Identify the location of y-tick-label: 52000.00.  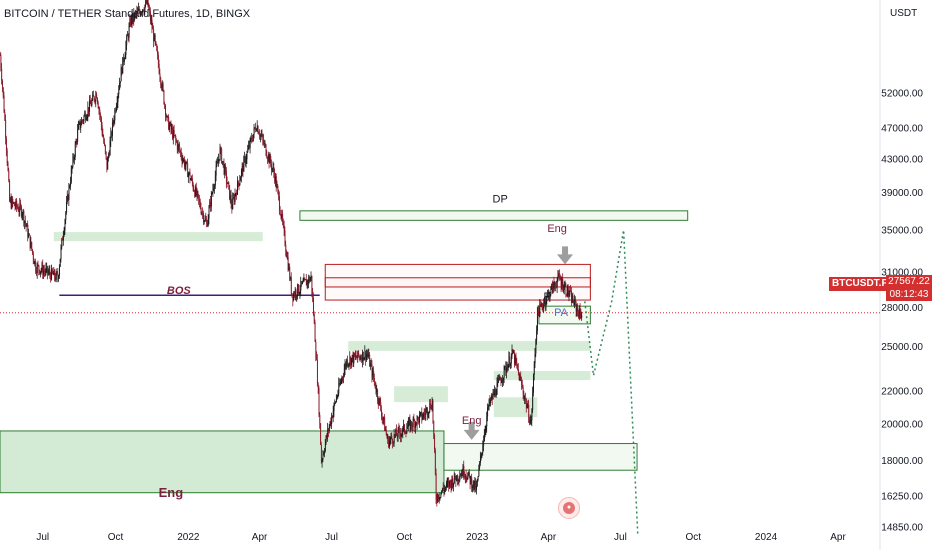
(902, 93).